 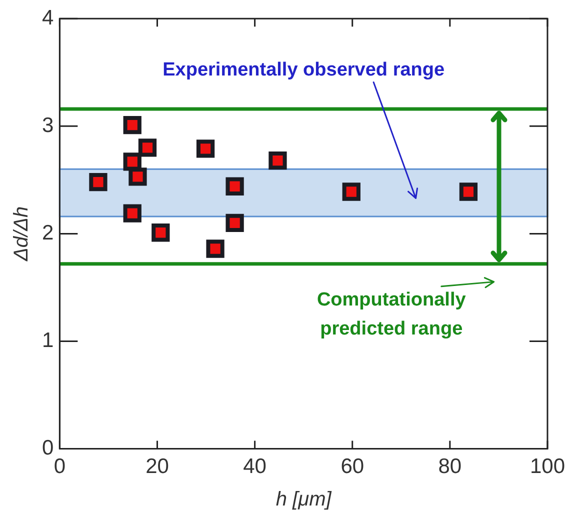 What do you see at coordinates (21, 234) in the screenshot?
I see `y-axis-title: Δd/Δh` at bounding box center [21, 234].